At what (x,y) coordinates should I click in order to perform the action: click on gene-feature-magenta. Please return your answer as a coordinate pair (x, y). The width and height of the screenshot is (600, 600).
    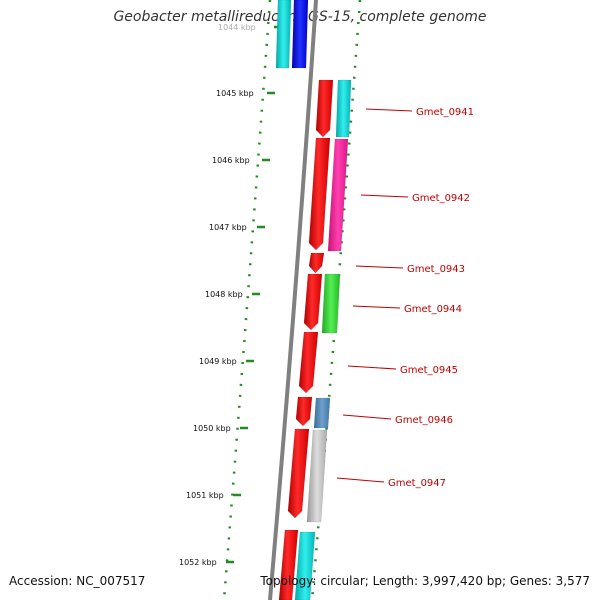
    Looking at the image, I should click on (338, 195).